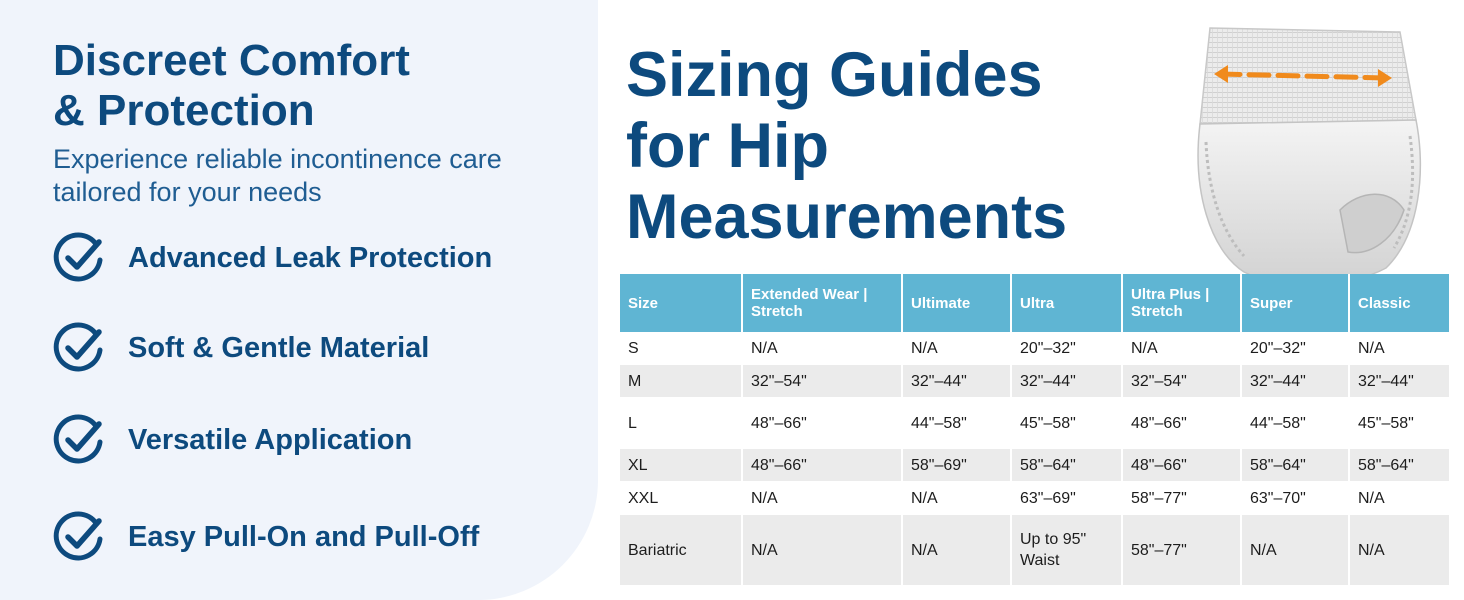  What do you see at coordinates (1309, 156) in the screenshot?
I see `incontinence-brief-illustration` at bounding box center [1309, 156].